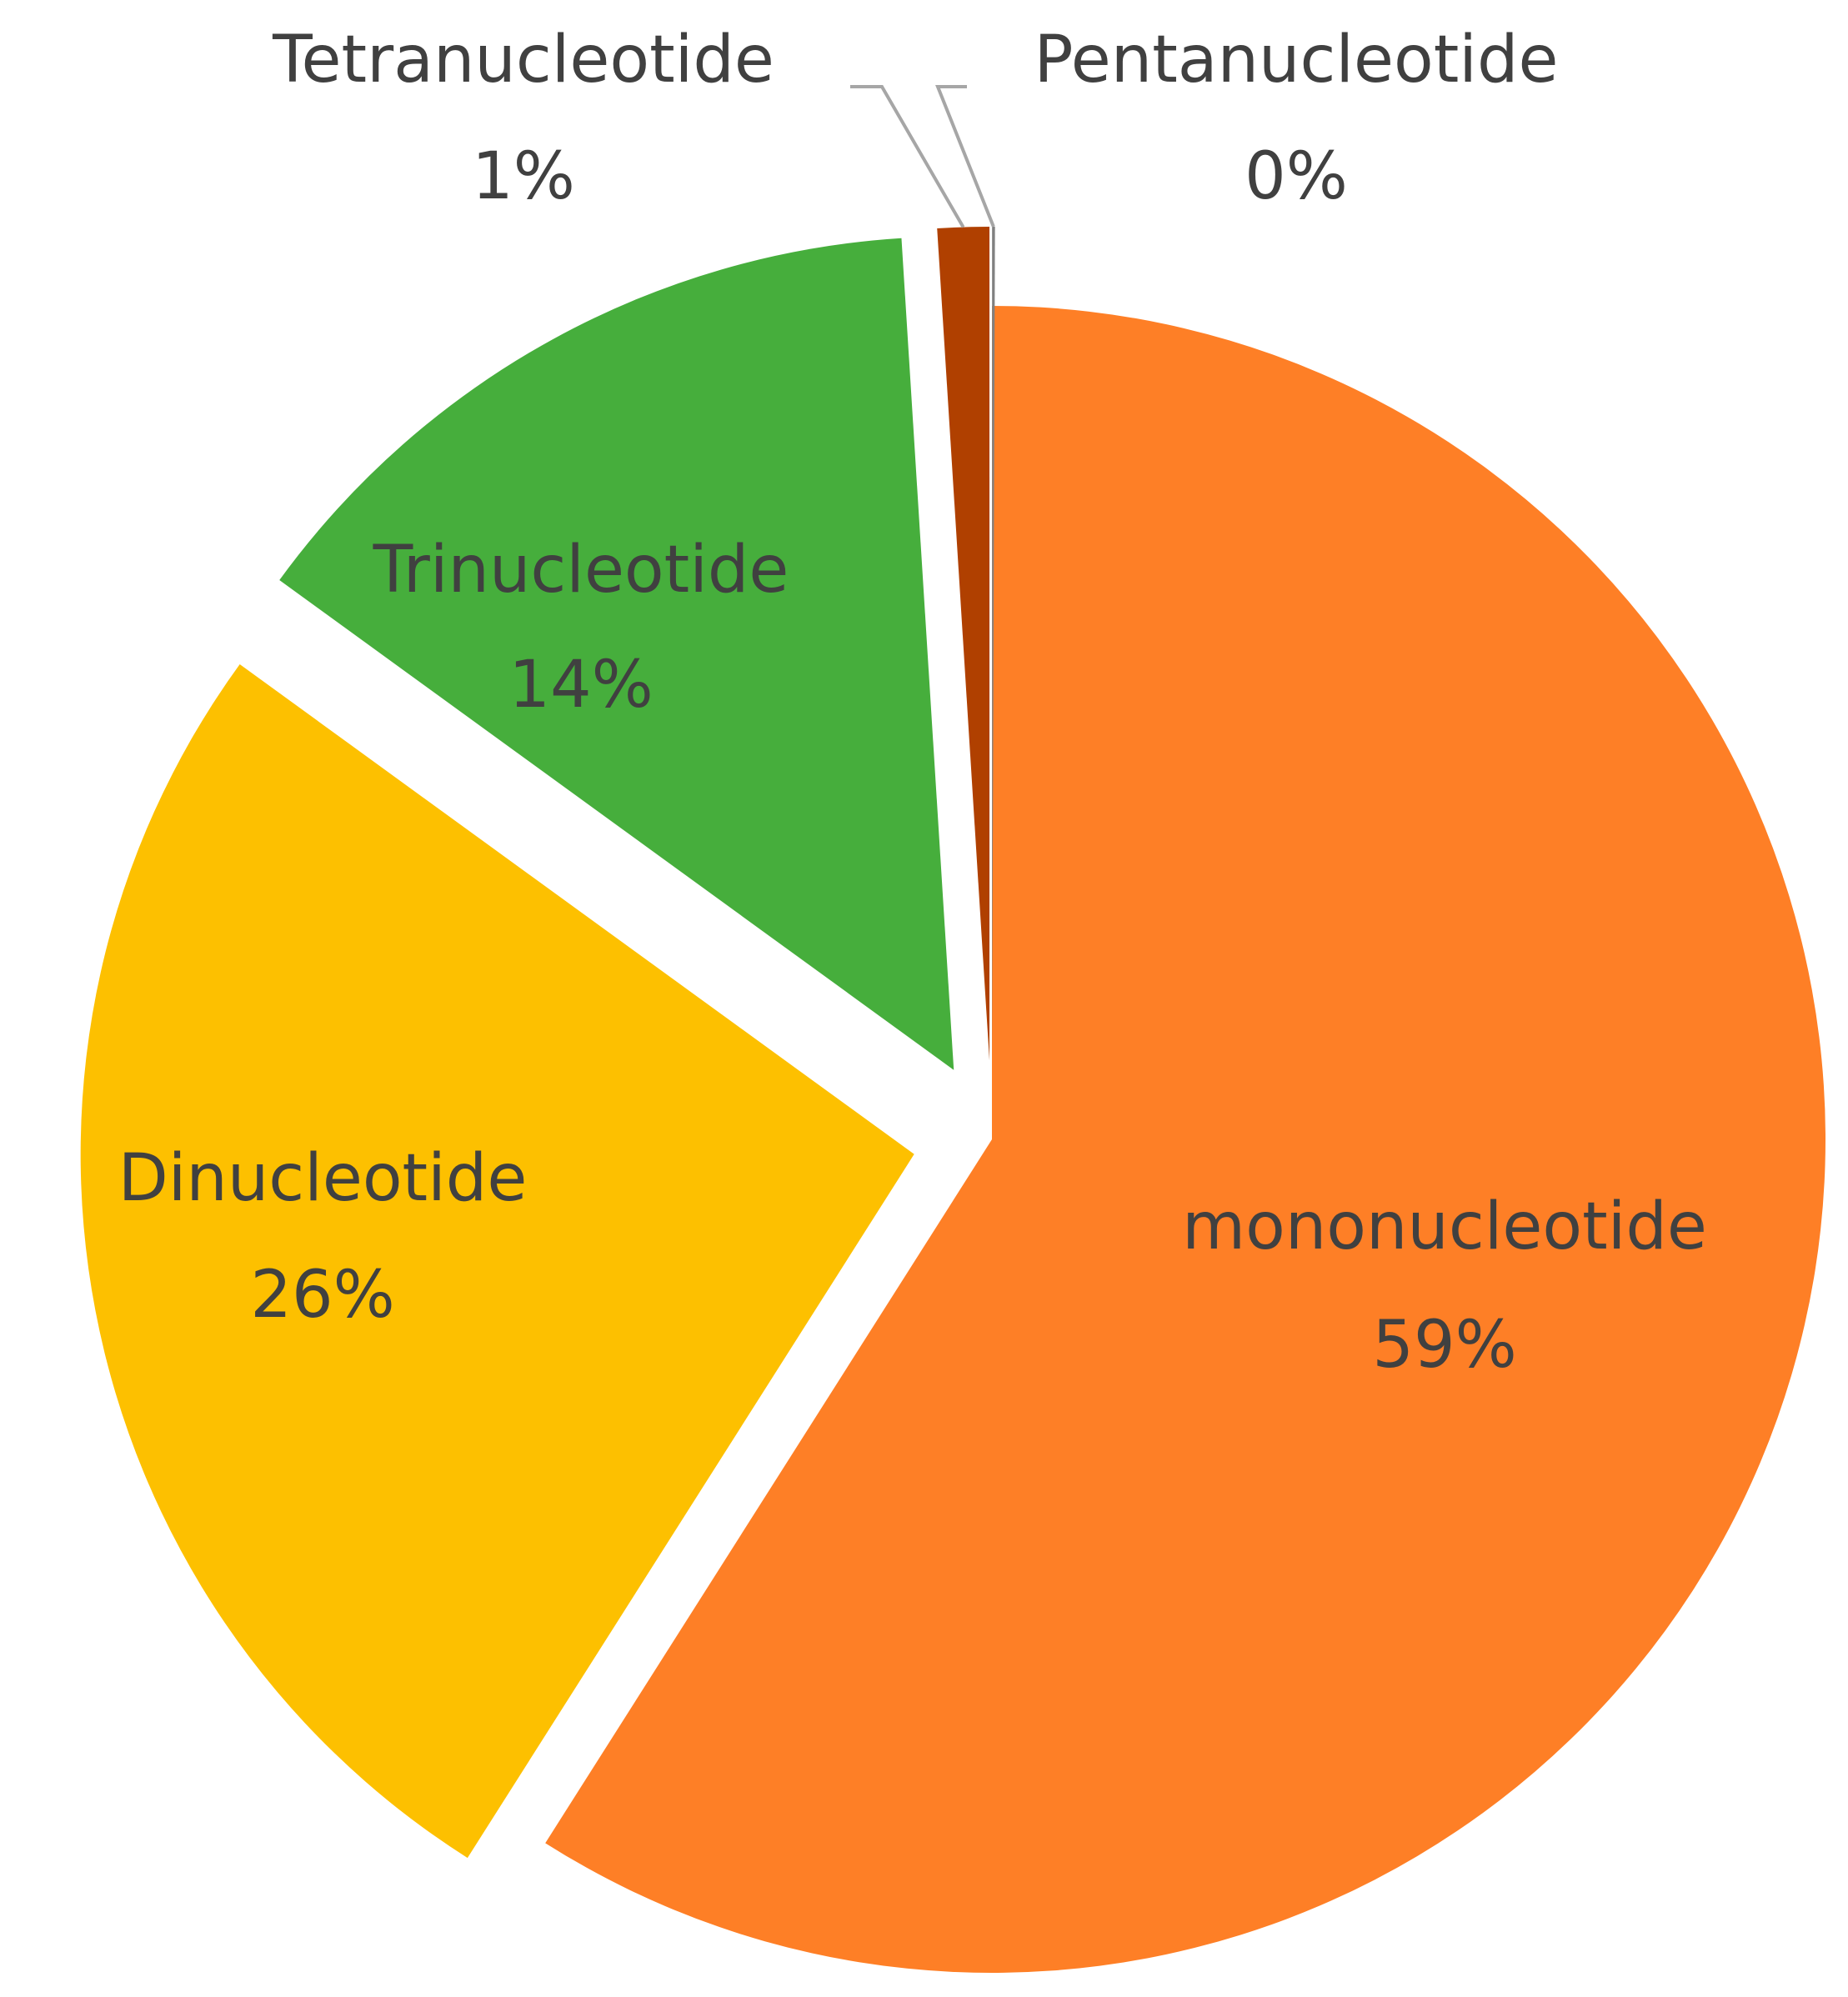 The height and width of the screenshot is (1997, 1848). What do you see at coordinates (907, 156) in the screenshot?
I see `leader-line-tetranucleotide` at bounding box center [907, 156].